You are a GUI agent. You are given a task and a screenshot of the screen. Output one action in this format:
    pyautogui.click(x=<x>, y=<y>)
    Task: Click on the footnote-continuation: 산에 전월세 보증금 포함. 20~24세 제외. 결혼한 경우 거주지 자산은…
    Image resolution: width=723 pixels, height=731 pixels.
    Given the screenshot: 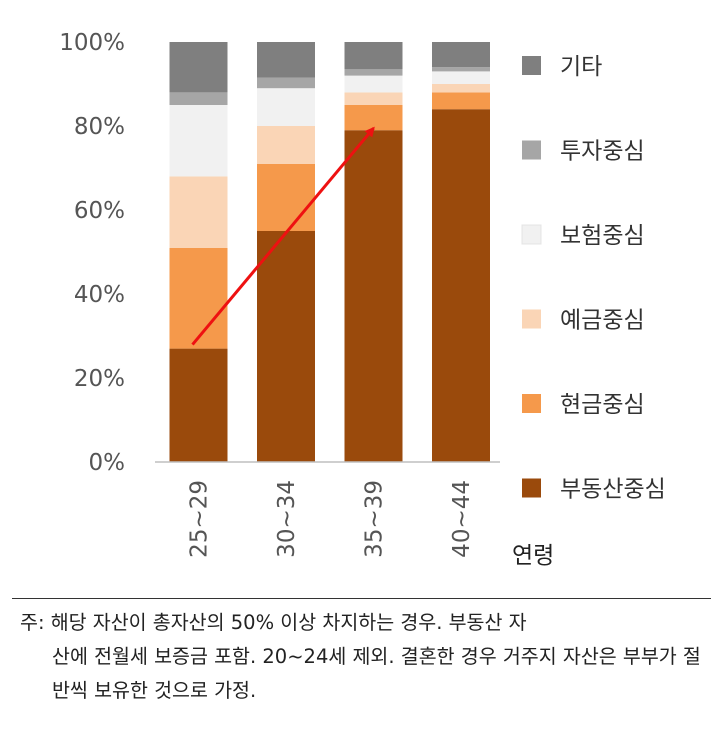 What is the action you would take?
    pyautogui.click(x=376, y=673)
    